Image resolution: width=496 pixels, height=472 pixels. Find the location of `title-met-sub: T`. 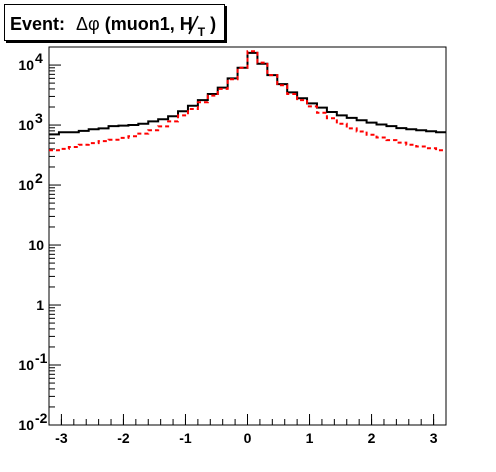

title-met-sub: T is located at coordinates (202, 32).